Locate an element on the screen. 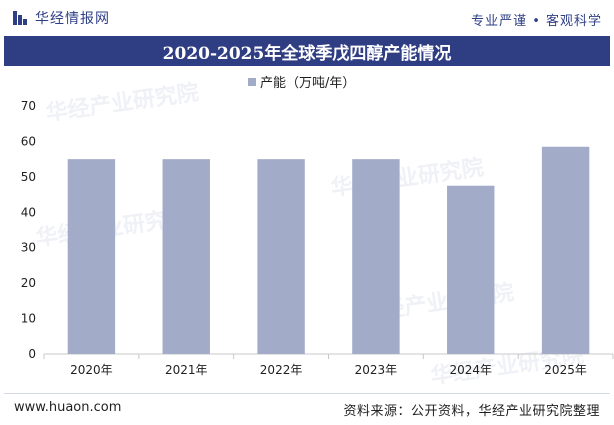 This screenshot has width=614, height=425. y-tick-label: 60 is located at coordinates (28, 141).